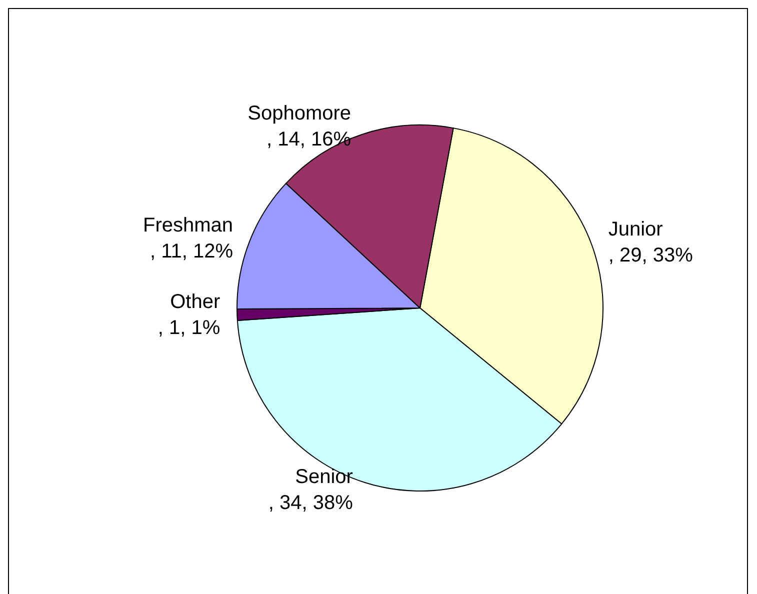 Image resolution: width=757 pixels, height=594 pixels. I want to click on slice-label: Freshman, so click(188, 225).